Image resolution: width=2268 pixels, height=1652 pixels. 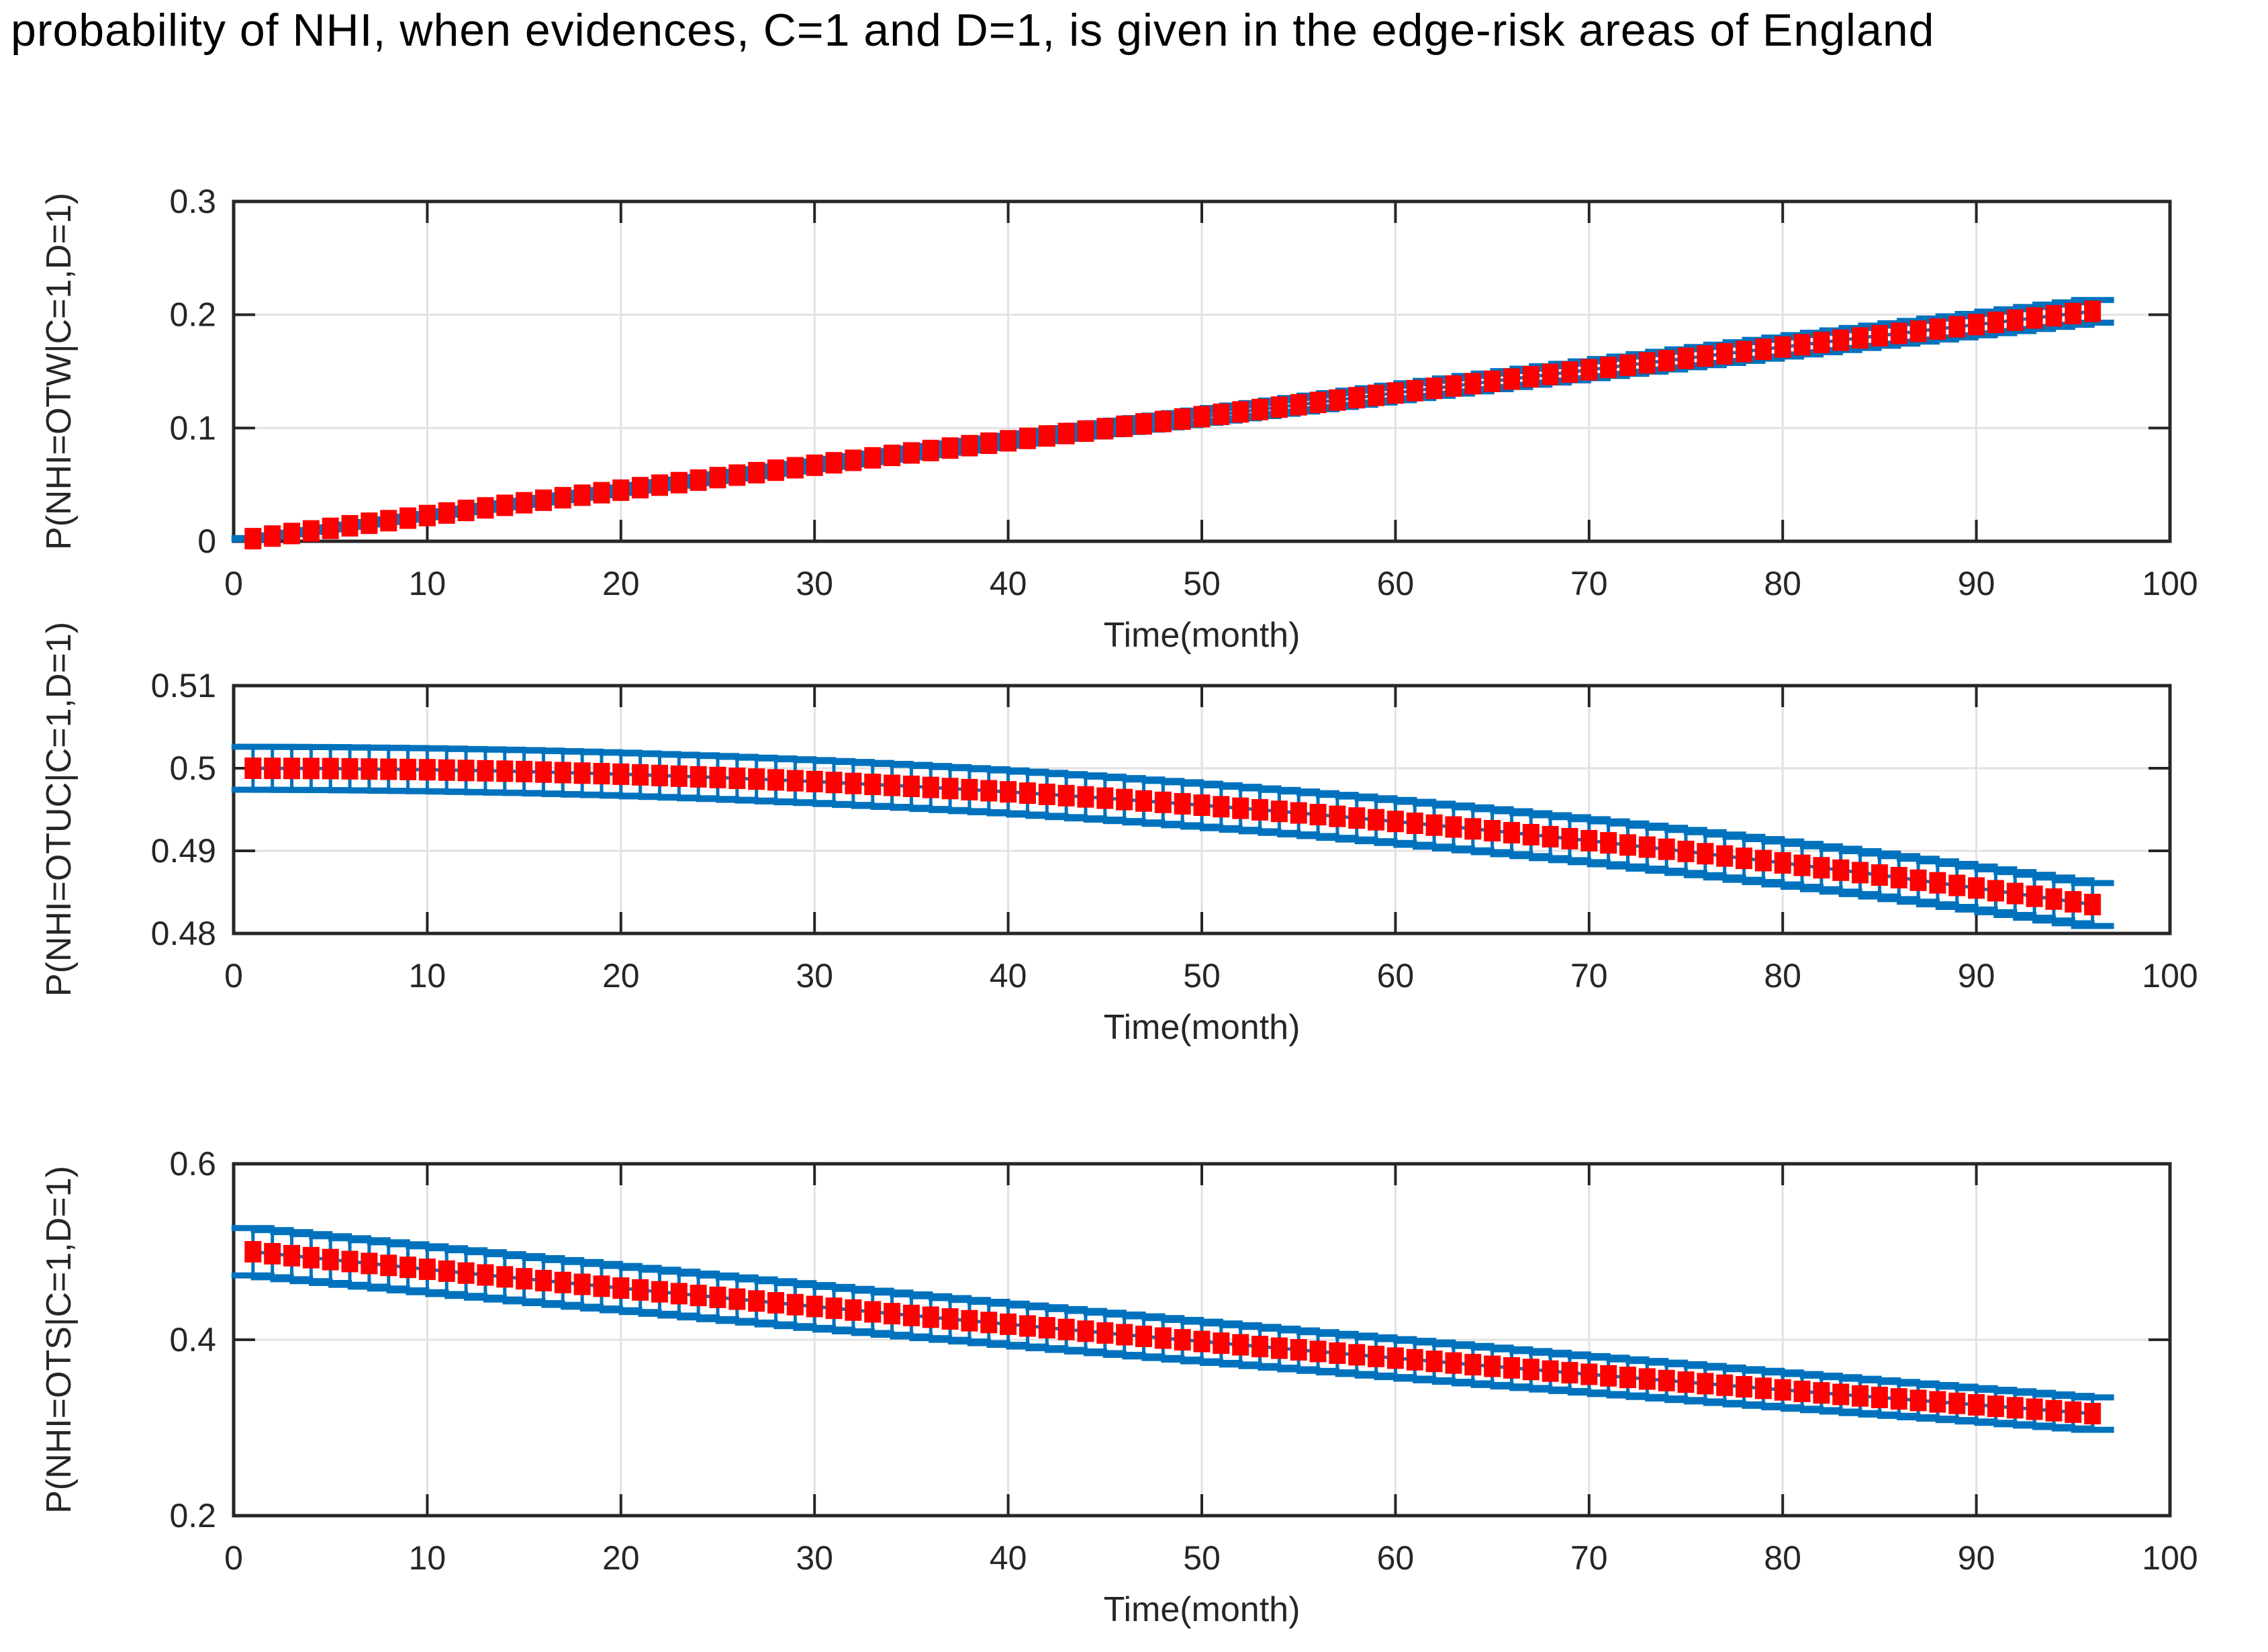 I want to click on tick-label-y: 0.4, so click(x=192, y=1340).